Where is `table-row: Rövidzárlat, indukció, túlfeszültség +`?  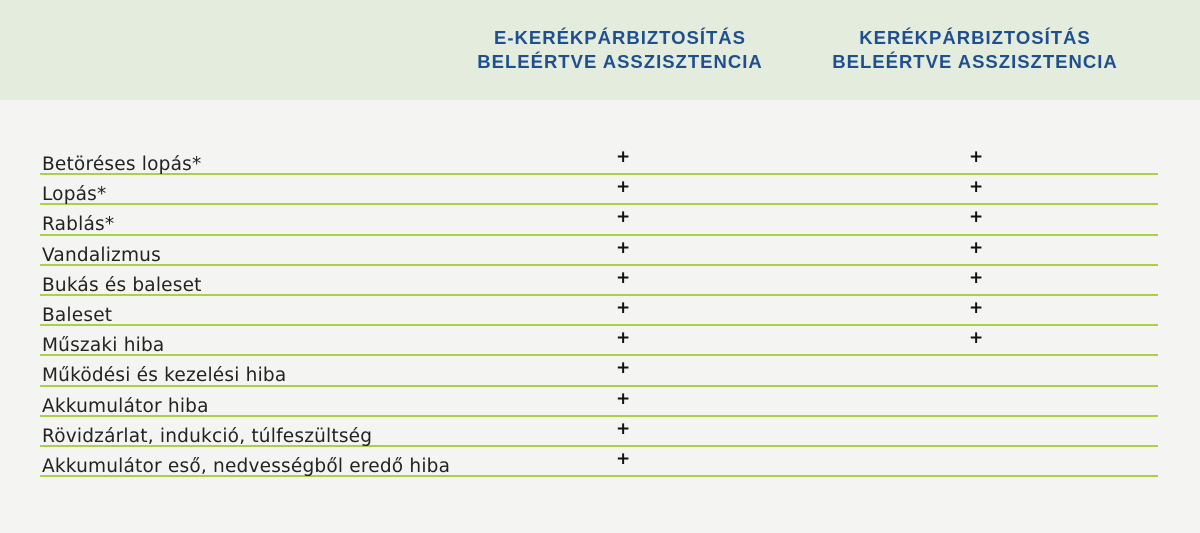 table-row: Rövidzárlat, indukció, túlfeszültség + is located at coordinates (599, 432).